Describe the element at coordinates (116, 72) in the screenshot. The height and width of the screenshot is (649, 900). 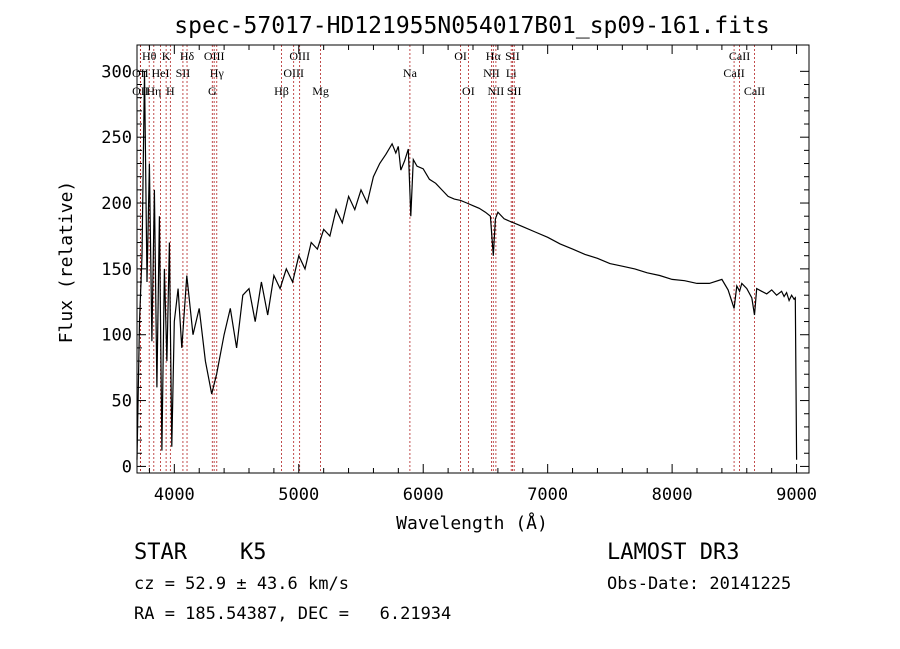
I see `y-tick-label: 300` at that location.